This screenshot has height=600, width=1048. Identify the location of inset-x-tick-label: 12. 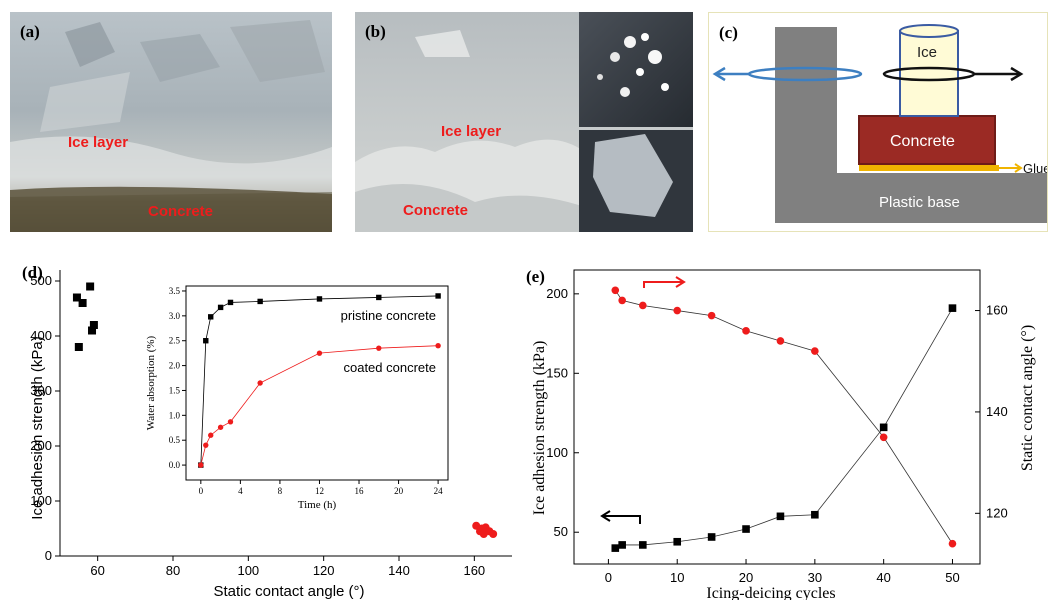
(319, 491).